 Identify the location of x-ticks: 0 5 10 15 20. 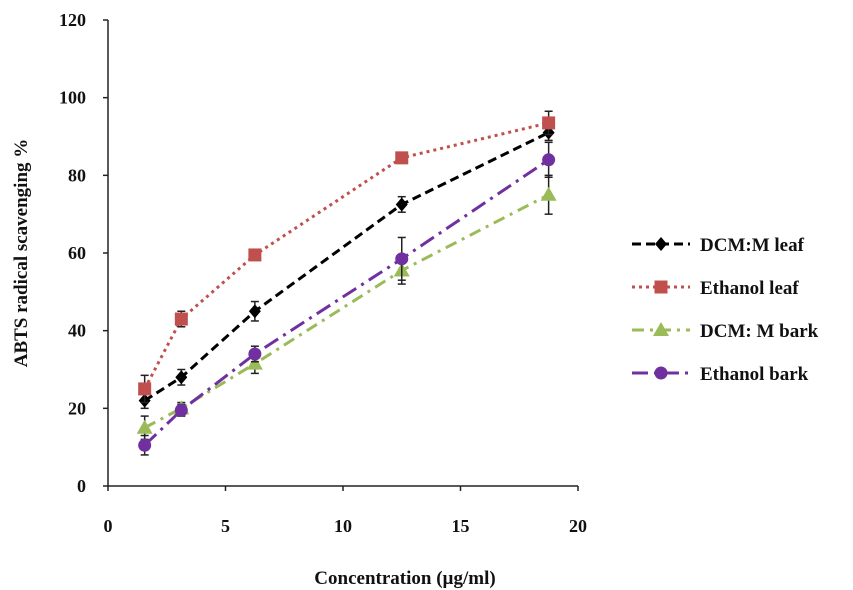
(345, 511).